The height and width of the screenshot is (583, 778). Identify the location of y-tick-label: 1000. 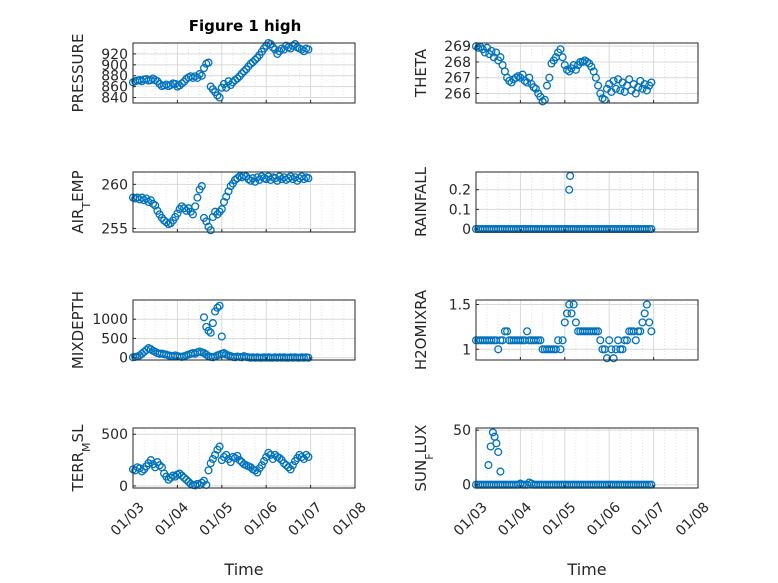
(110, 320).